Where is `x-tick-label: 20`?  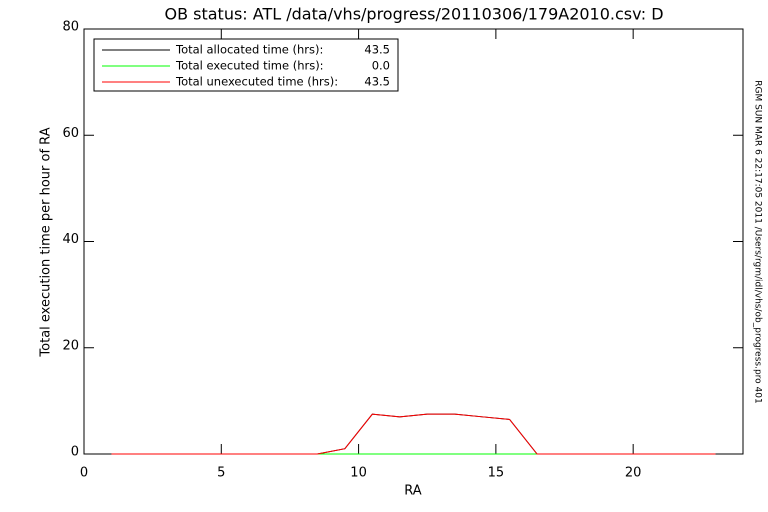
x-tick-label: 20 is located at coordinates (633, 473).